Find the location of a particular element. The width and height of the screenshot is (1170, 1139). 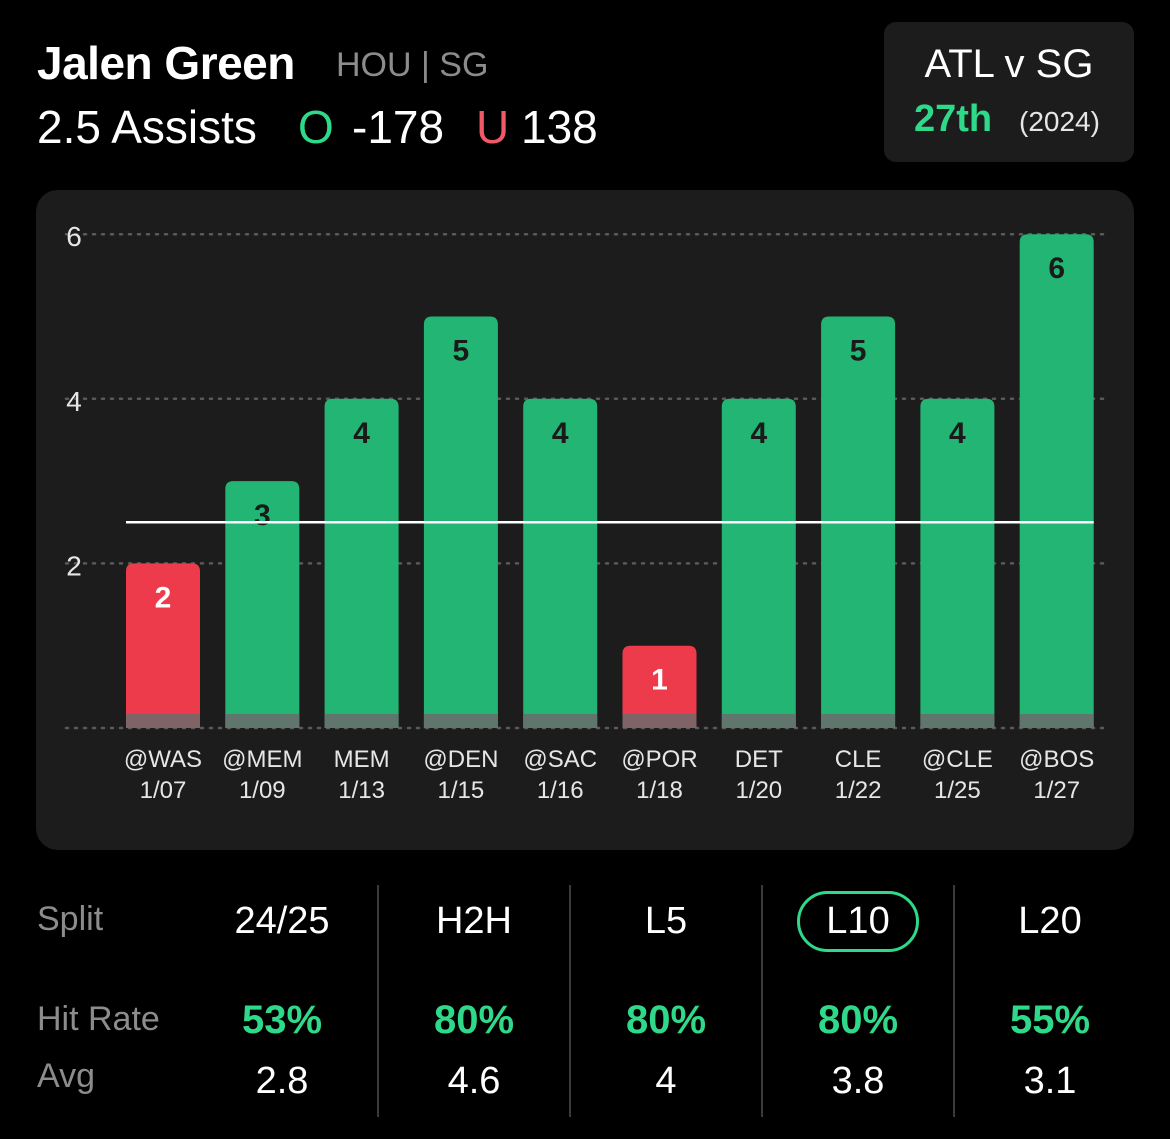

player-name: Jalen Green is located at coordinates (166, 63).